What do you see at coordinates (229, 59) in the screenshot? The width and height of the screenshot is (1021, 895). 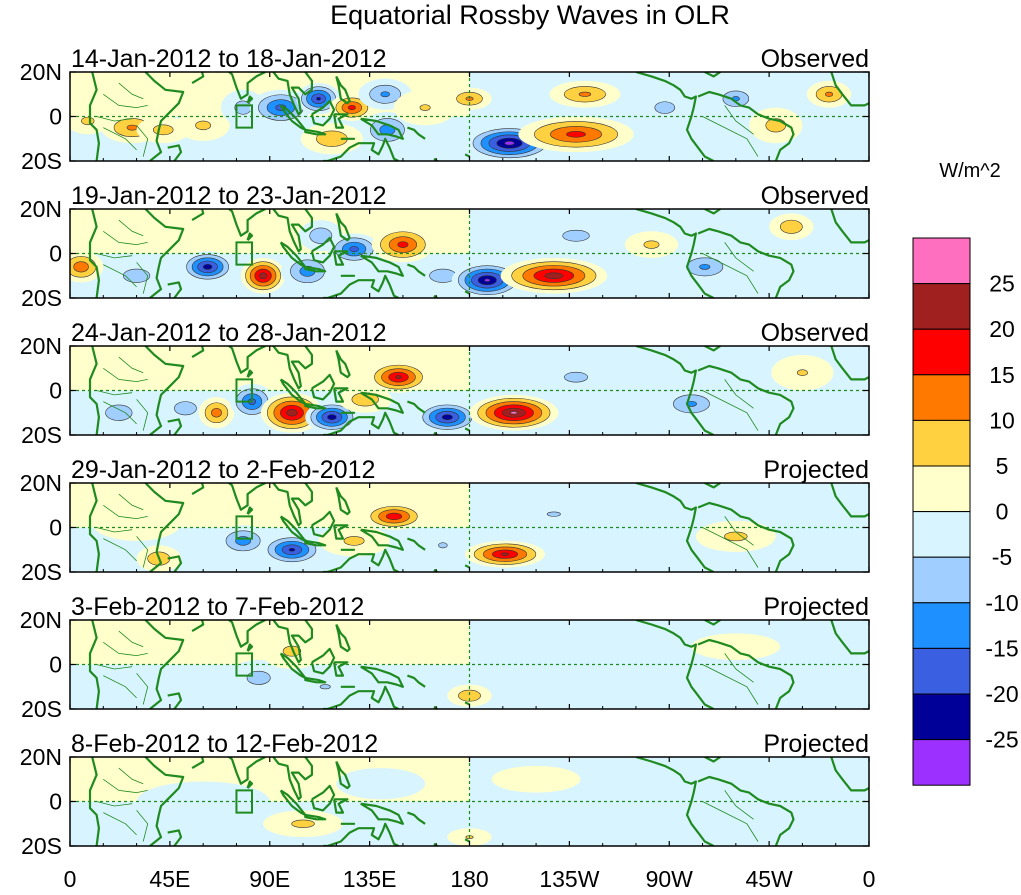 I see `panel-date-range: 14-Jan-2012 to 18-Jan-2012` at bounding box center [229, 59].